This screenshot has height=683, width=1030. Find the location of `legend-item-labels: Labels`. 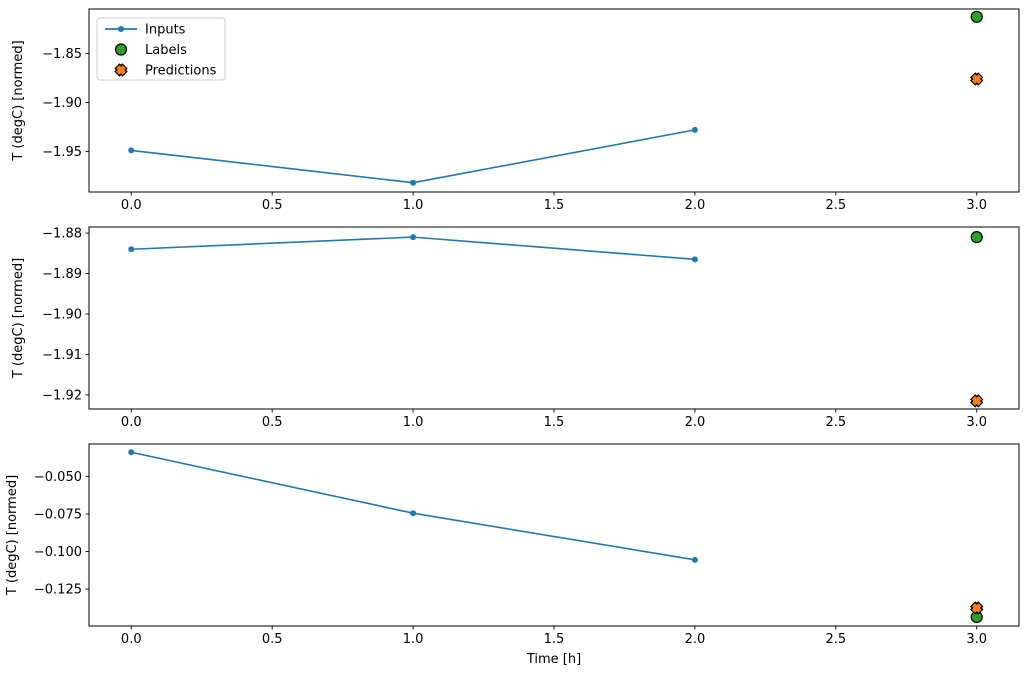

legend-item-labels: Labels is located at coordinates (150, 50).